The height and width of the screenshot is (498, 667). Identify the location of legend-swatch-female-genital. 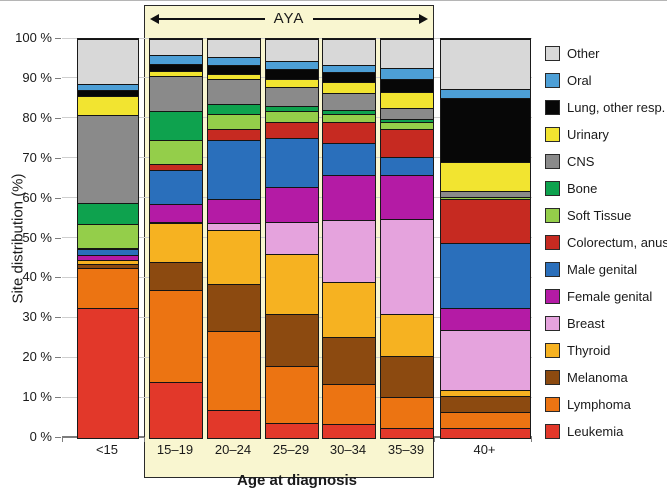
(552, 296).